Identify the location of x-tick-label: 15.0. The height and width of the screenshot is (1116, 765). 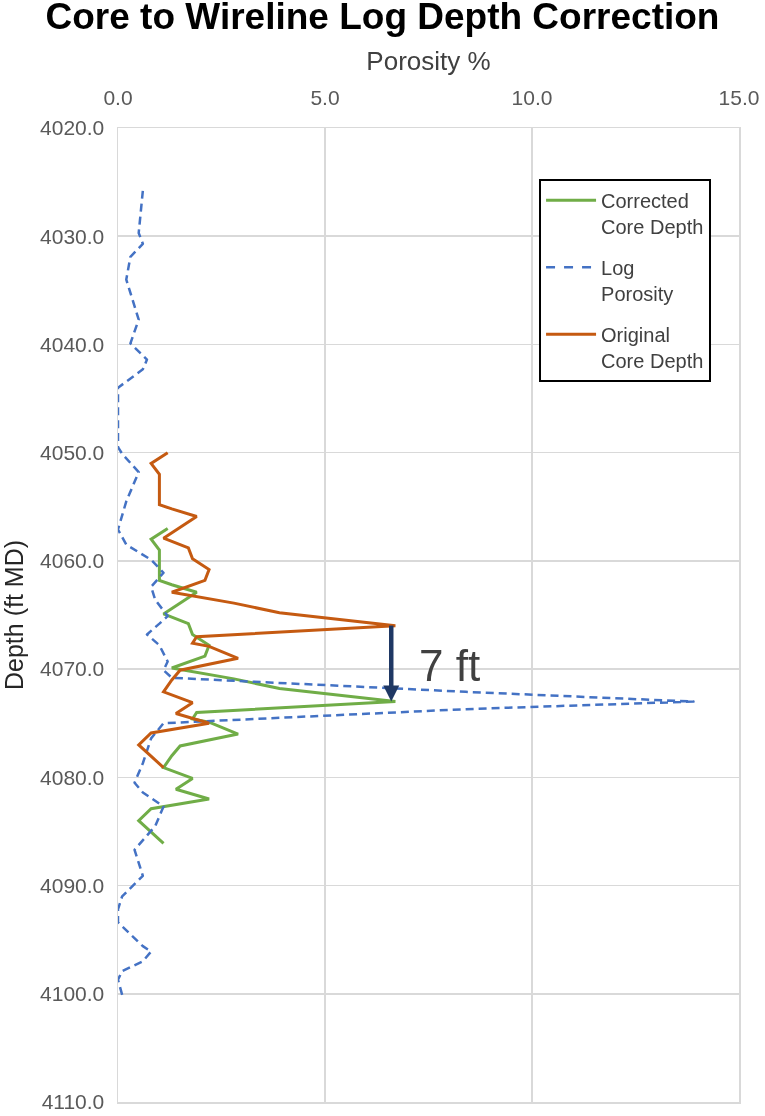
(739, 98).